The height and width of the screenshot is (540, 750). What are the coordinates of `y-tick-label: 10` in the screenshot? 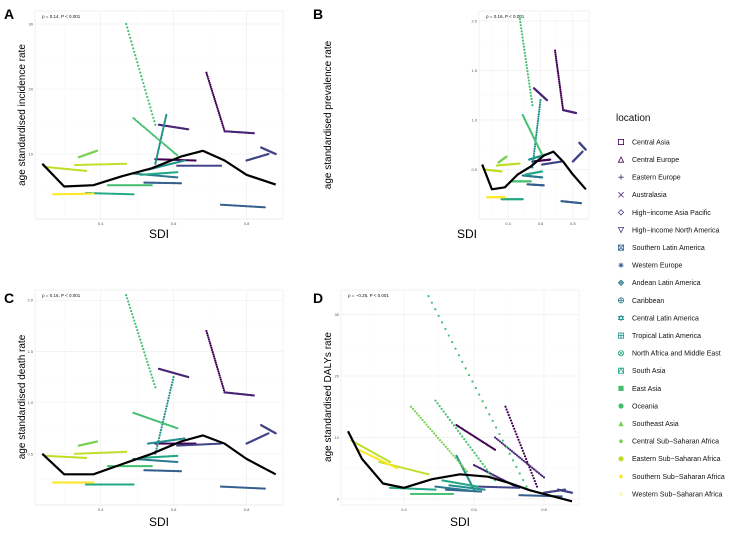 It's located at (31, 154).